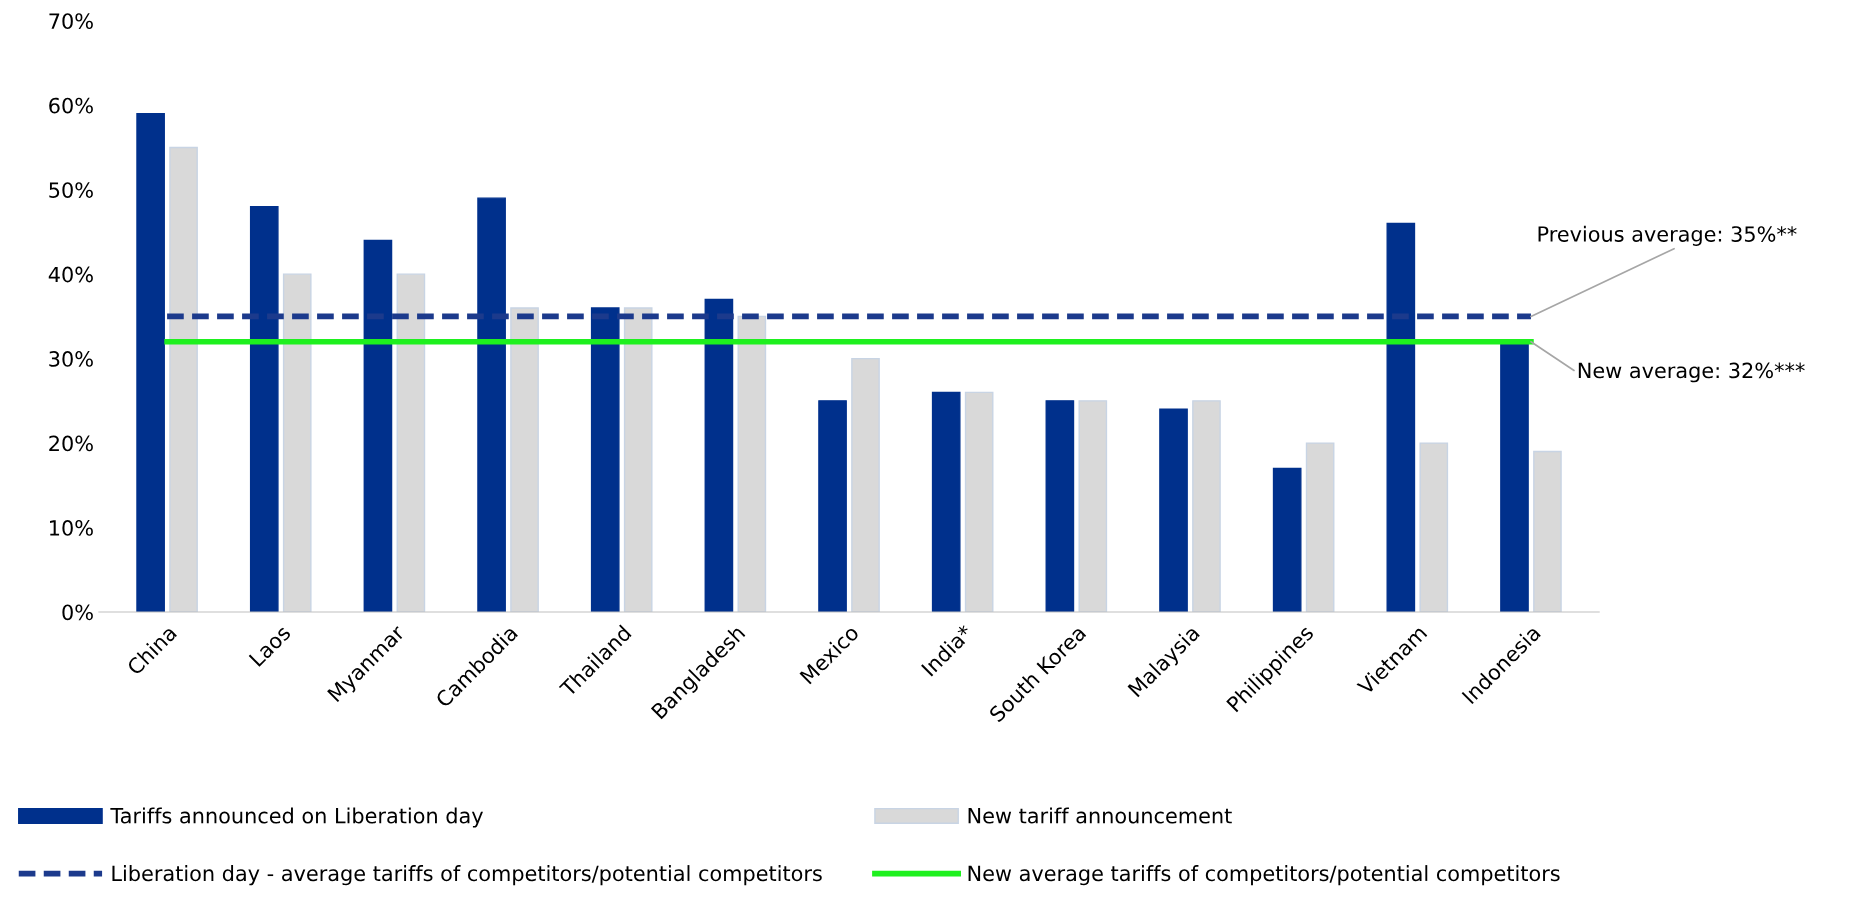 This screenshot has width=1866, height=904. I want to click on annotation: Previous average: 35%**, so click(1667, 235).